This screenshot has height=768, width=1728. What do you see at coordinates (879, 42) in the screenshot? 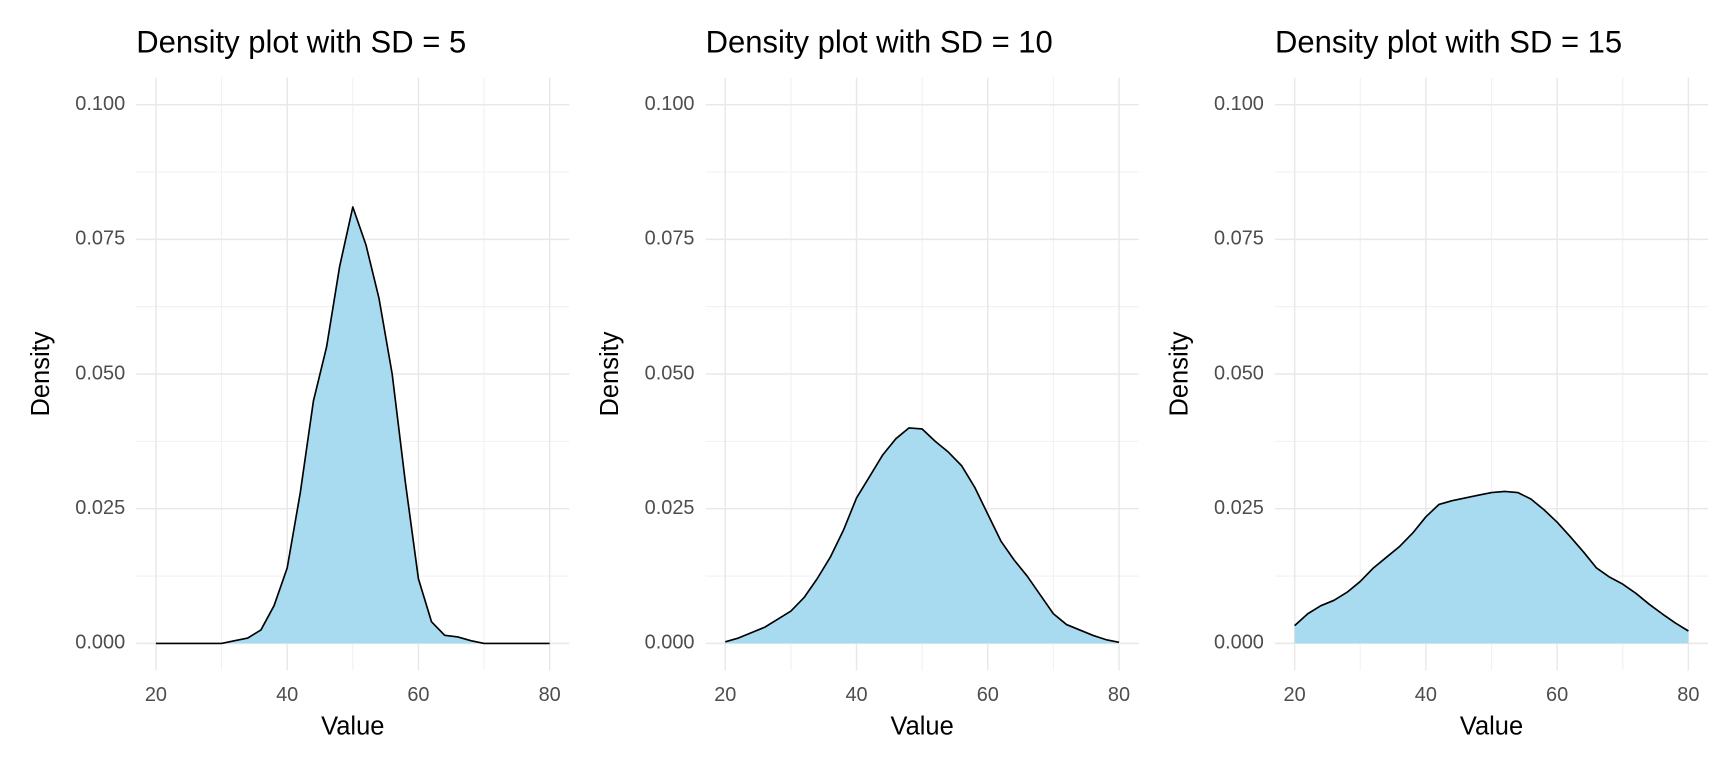
I see `chart-title: Density plot with SD = 10` at bounding box center [879, 42].